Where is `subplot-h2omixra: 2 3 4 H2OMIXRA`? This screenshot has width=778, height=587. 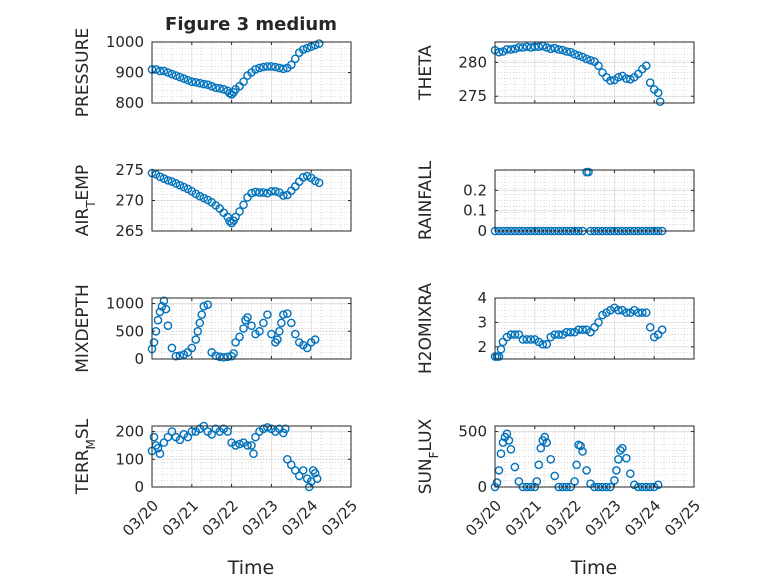
subplot-h2omixra: 2 3 4 H2OMIXRA is located at coordinates (555, 328).